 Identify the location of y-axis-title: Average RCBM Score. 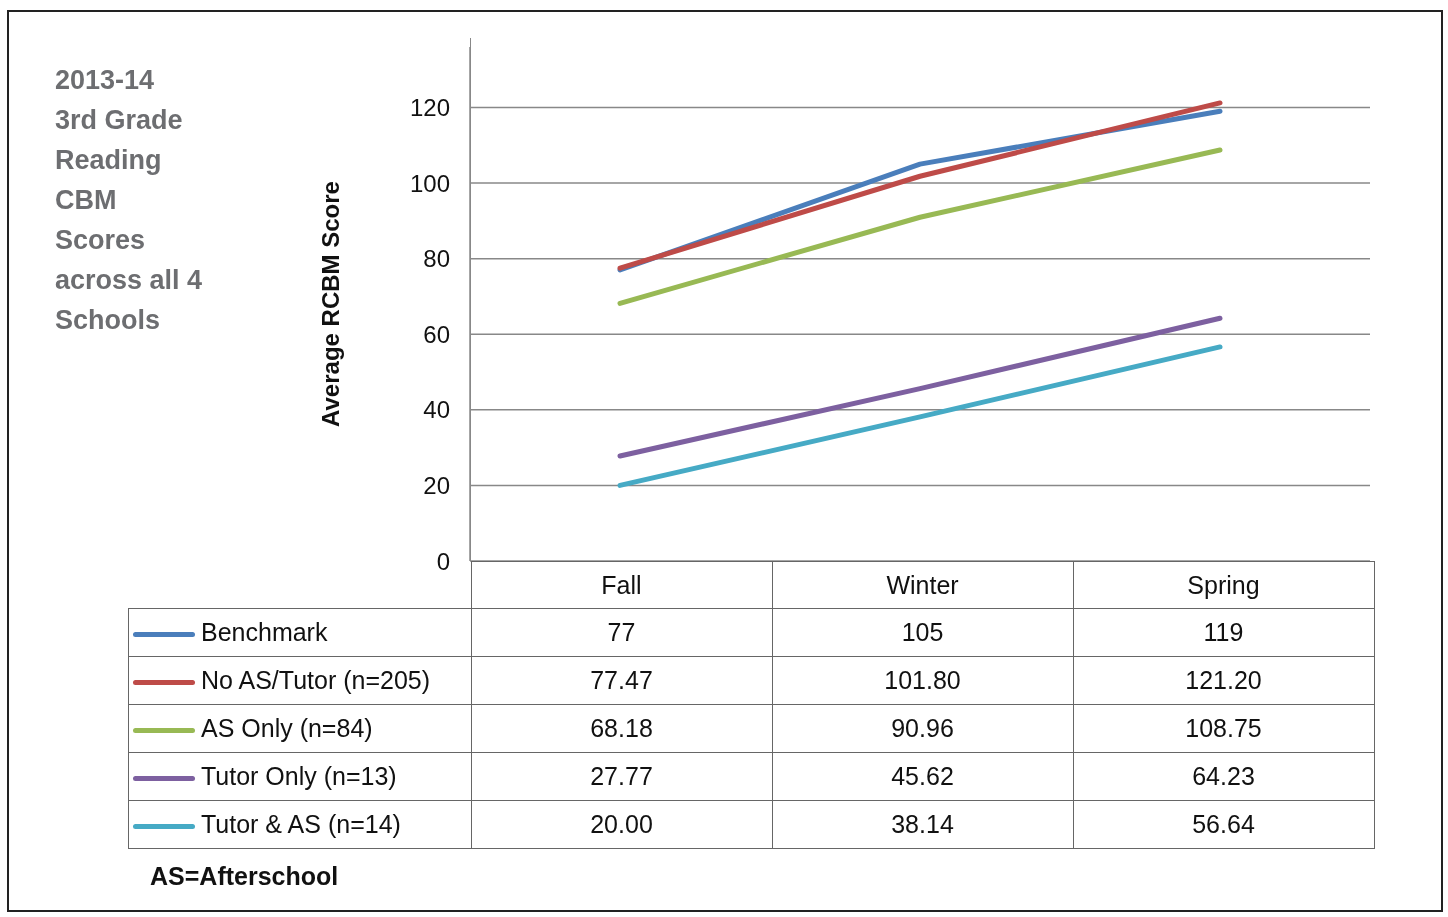
(330, 304).